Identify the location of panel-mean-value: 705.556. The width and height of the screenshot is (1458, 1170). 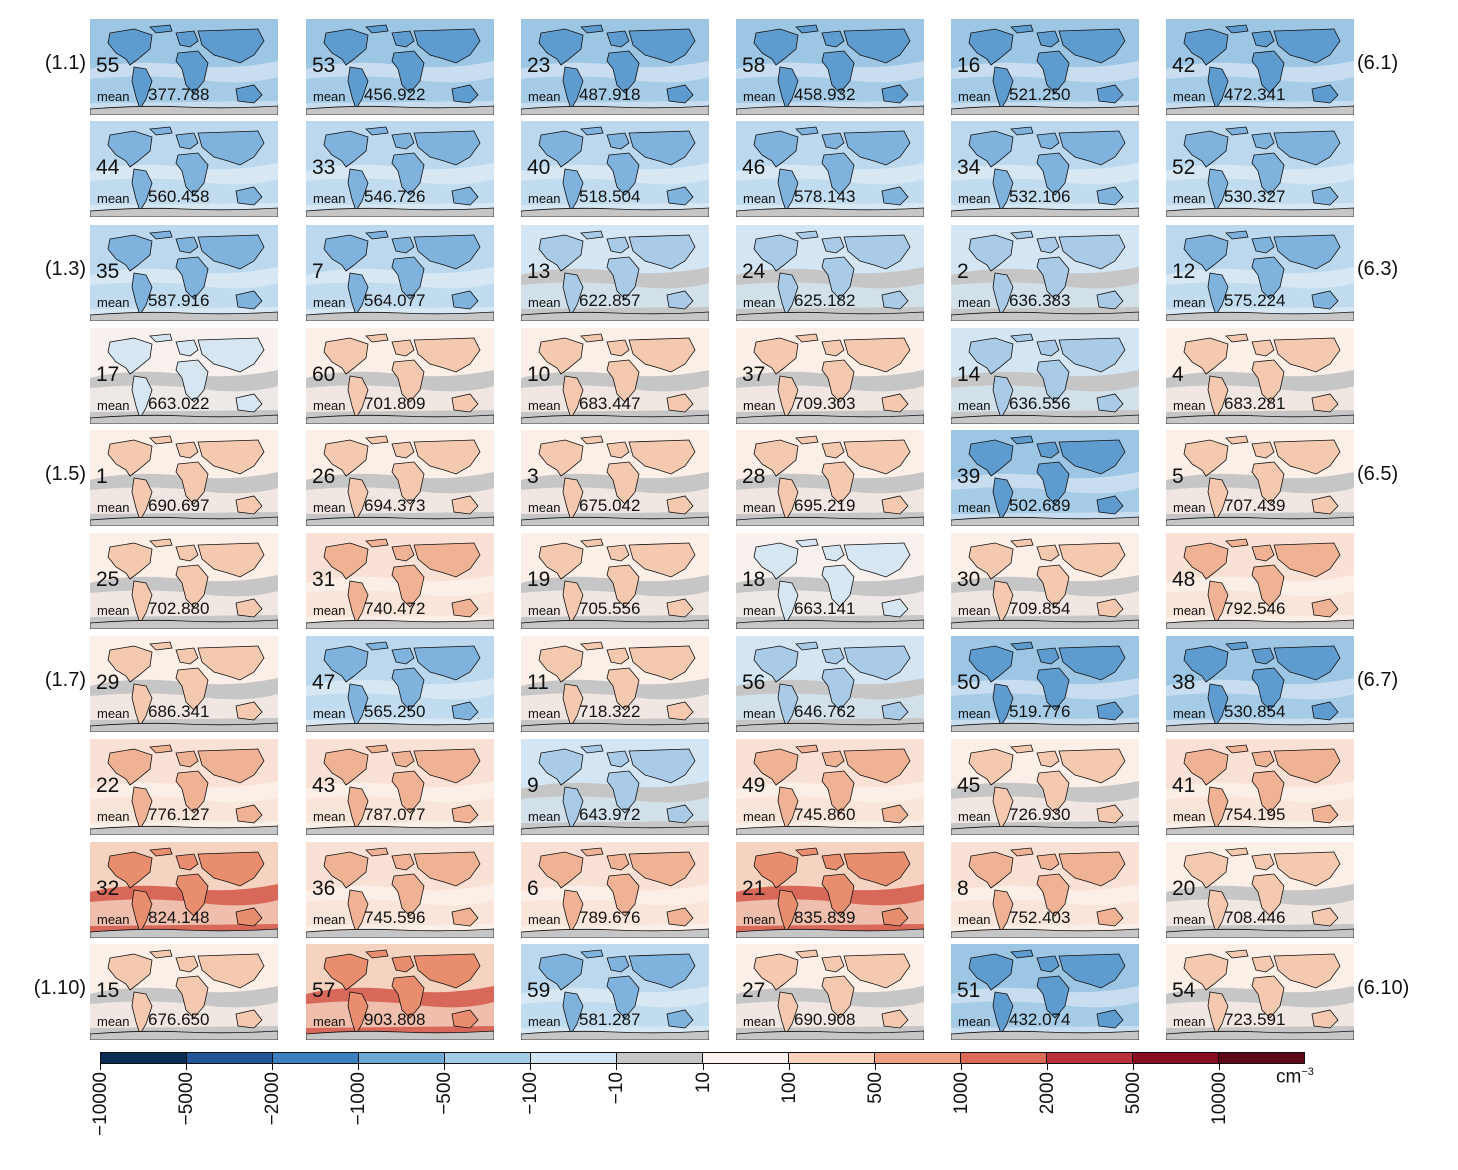
(610, 608).